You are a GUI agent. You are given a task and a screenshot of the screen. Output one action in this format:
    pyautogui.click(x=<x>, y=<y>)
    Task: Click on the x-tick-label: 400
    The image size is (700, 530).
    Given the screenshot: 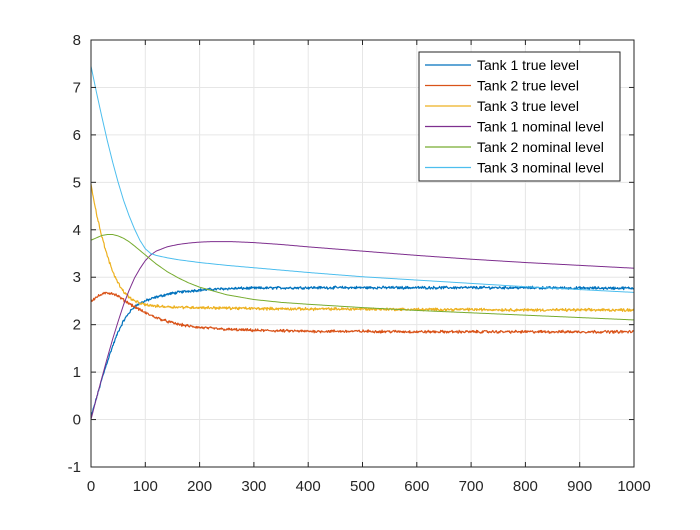 What is the action you would take?
    pyautogui.click(x=308, y=486)
    